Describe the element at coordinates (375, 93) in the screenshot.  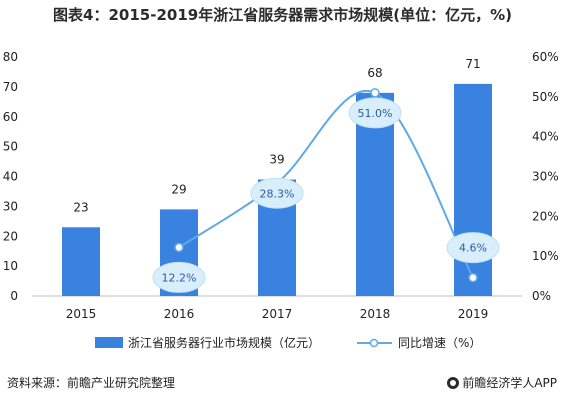
I see `growth-point-2018` at that location.